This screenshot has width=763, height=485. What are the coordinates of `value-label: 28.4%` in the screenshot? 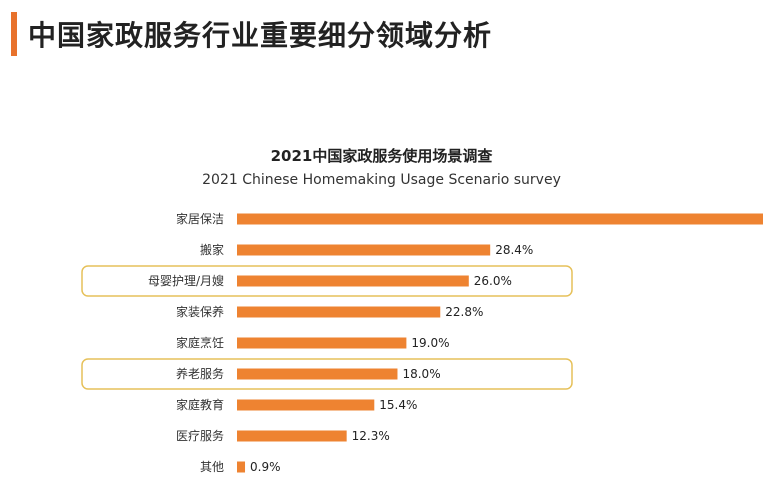 It's located at (514, 250).